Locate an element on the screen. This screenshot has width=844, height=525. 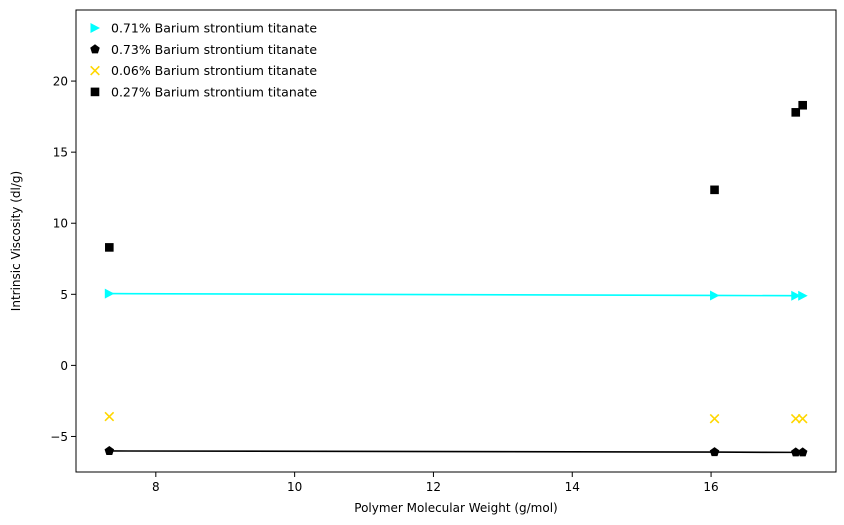
legend-label: 0.27% Barium strontium titanate is located at coordinates (214, 91).